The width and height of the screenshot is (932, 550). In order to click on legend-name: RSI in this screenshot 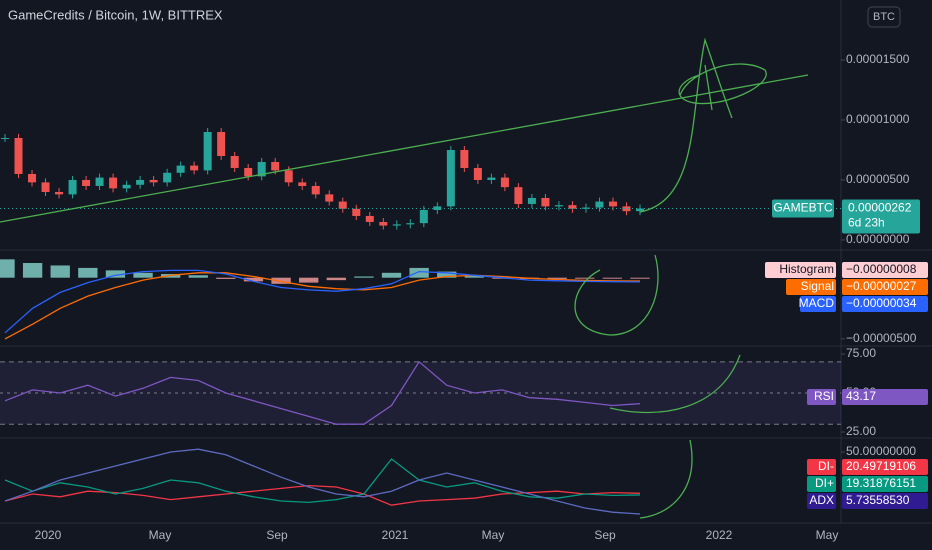, I will do `click(824, 396)`.